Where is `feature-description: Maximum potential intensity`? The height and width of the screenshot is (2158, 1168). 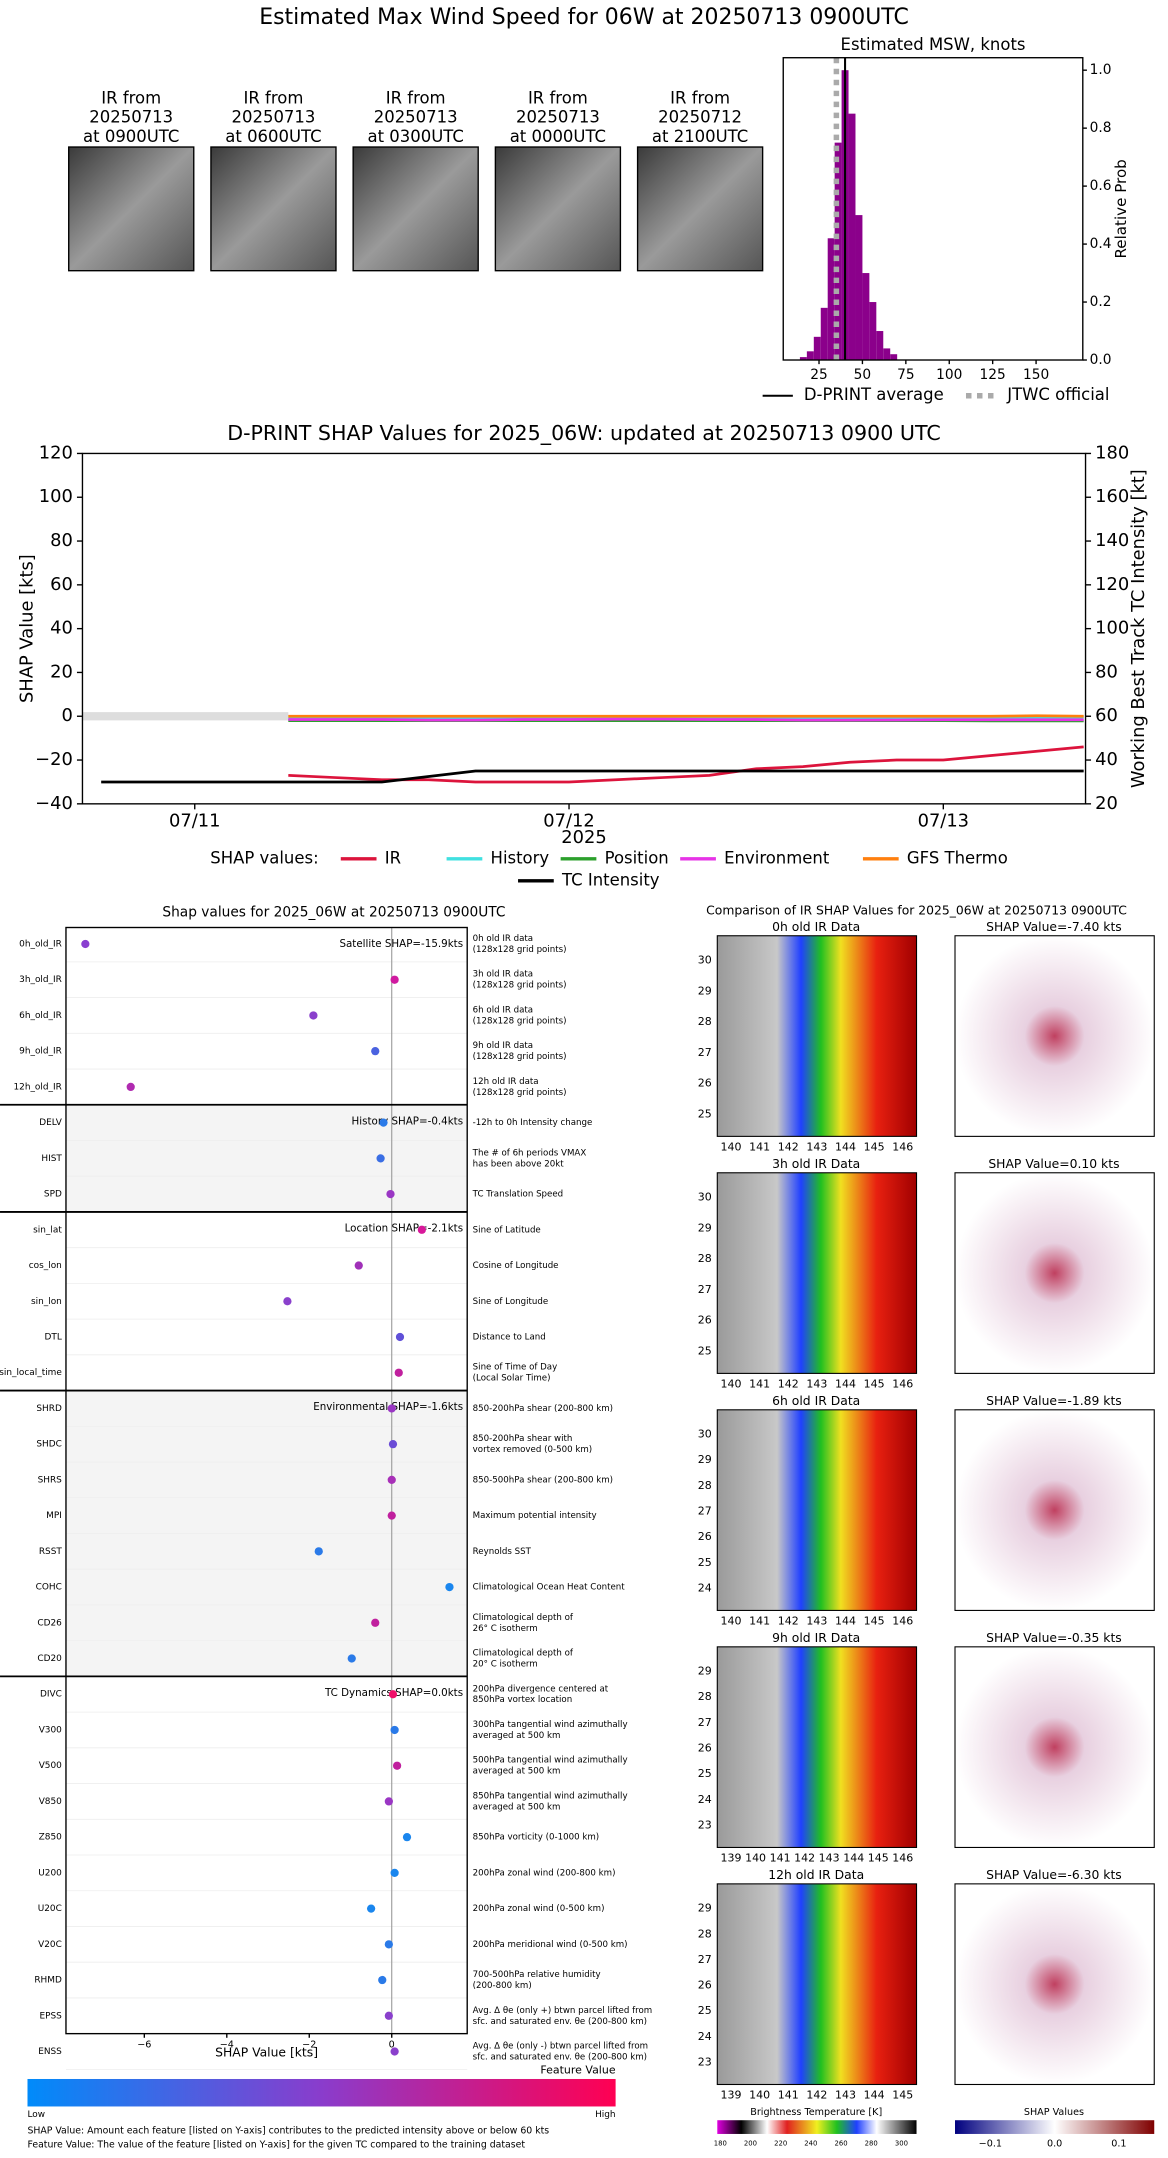 feature-description: Maximum potential intensity is located at coordinates (535, 1516).